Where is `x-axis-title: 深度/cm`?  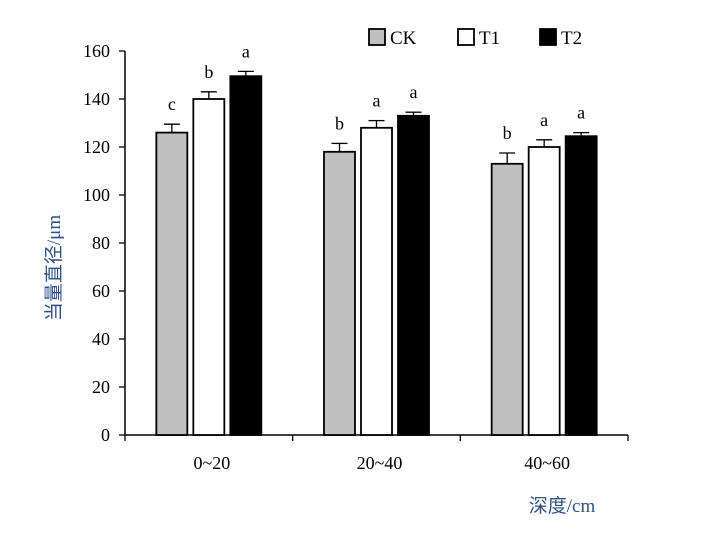 x-axis-title: 深度/cm is located at coordinates (562, 506).